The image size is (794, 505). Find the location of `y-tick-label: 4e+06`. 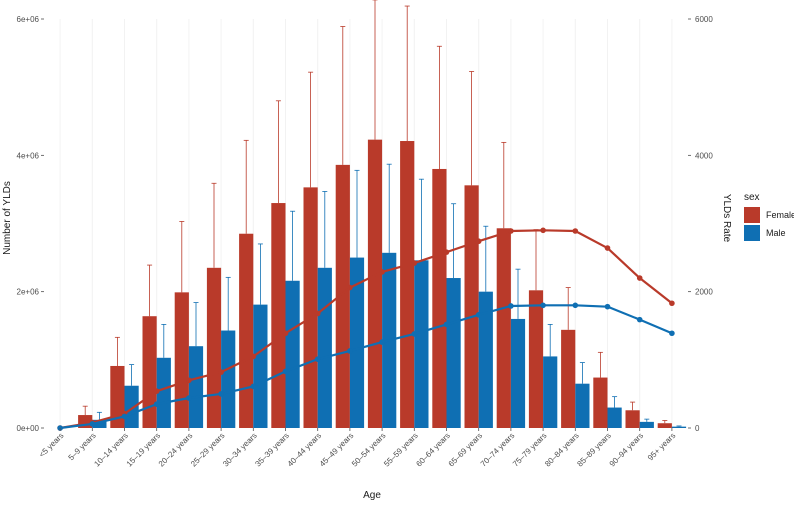

y-tick-label: 4e+06 is located at coordinates (28, 155).